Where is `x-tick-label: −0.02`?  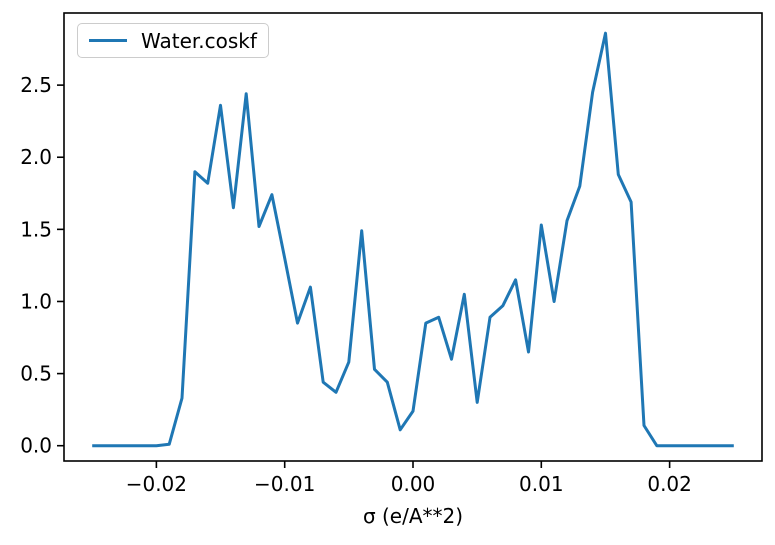 x-tick-label: −0.02 is located at coordinates (156, 484).